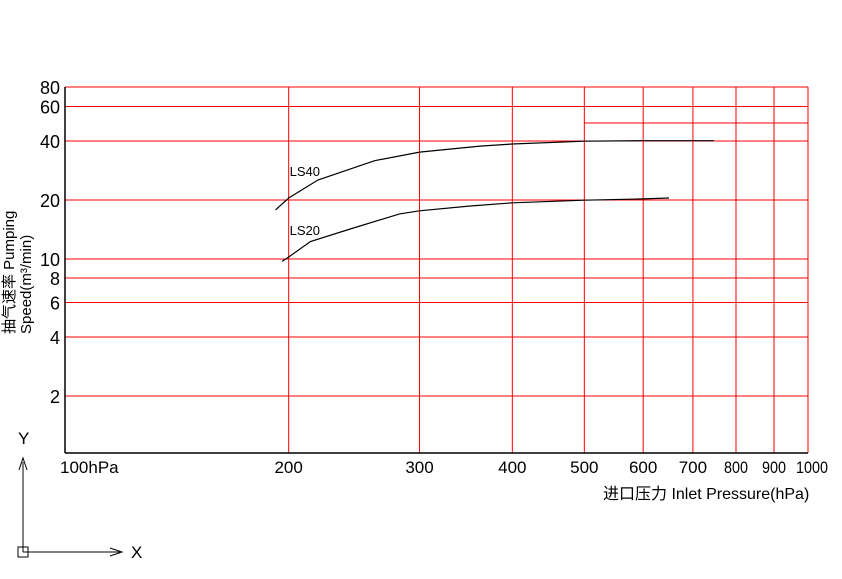 This screenshot has height=579, width=842. What do you see at coordinates (70, 507) in the screenshot?
I see `ucs-icon` at bounding box center [70, 507].